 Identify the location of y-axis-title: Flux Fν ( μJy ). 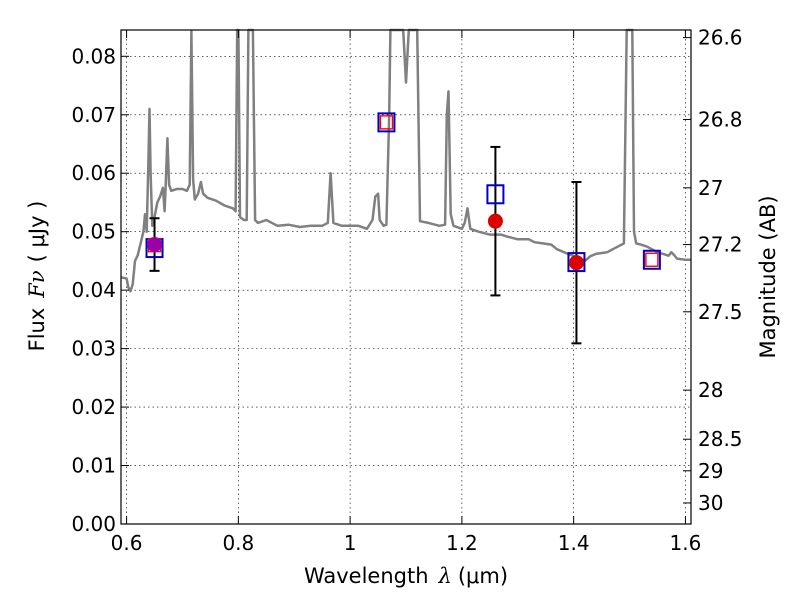
(37, 276).